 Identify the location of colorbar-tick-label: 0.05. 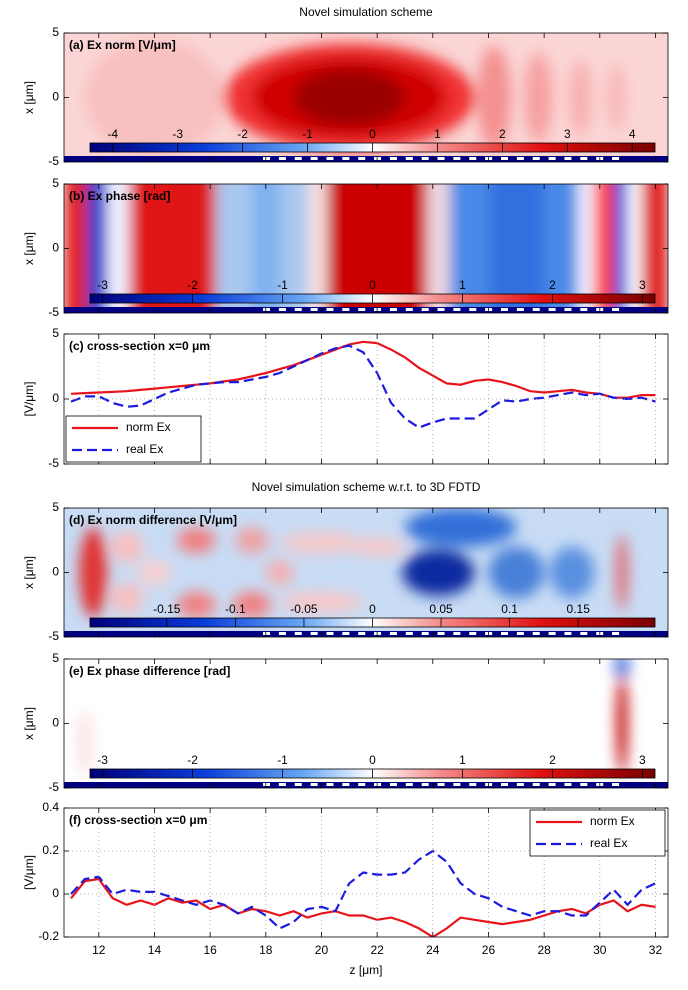
(441, 609).